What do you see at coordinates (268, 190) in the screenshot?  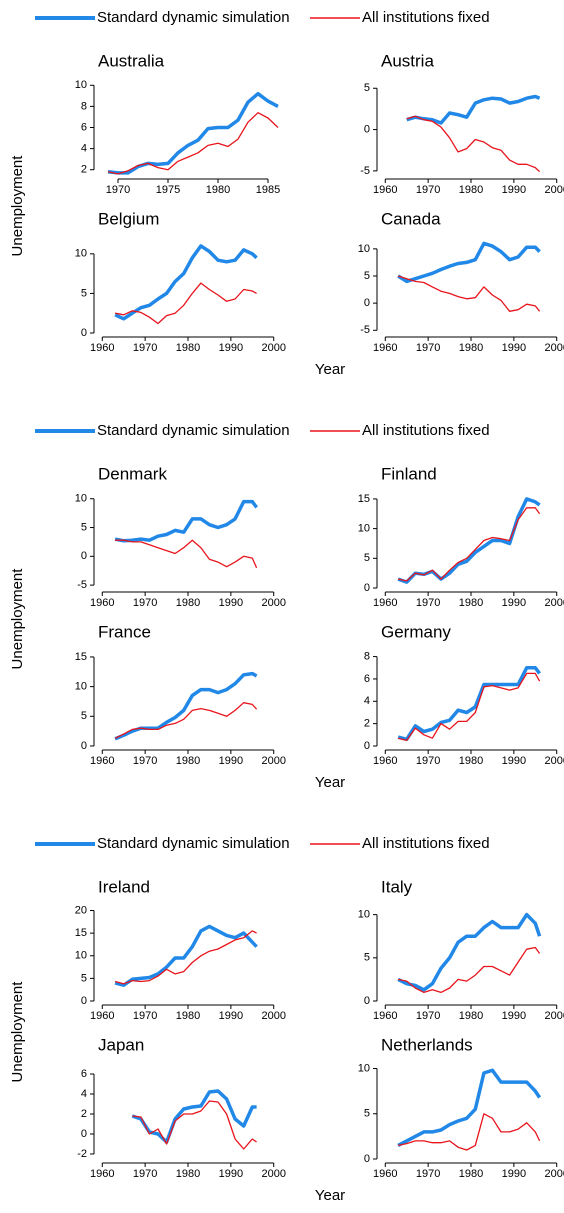 I see `x-tick-label: 1985` at bounding box center [268, 190].